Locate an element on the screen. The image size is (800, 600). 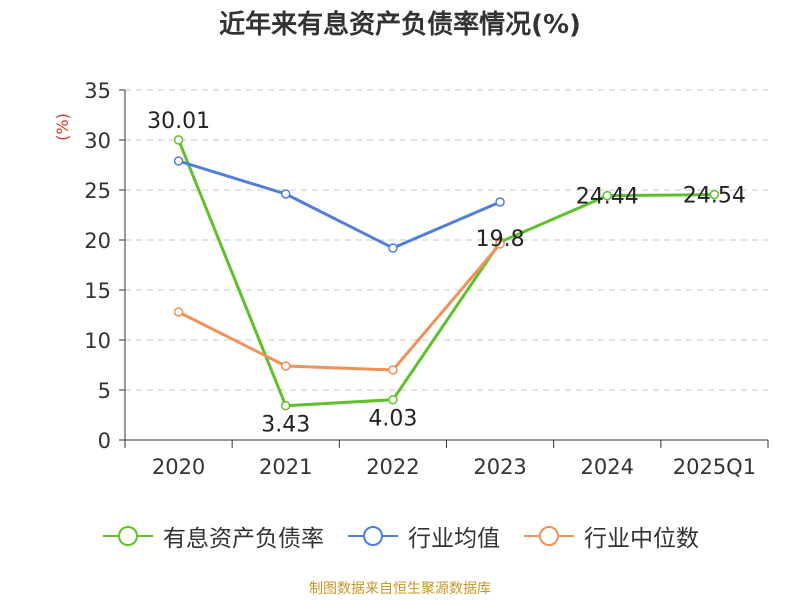
data-label: 24.54 is located at coordinates (714, 196).